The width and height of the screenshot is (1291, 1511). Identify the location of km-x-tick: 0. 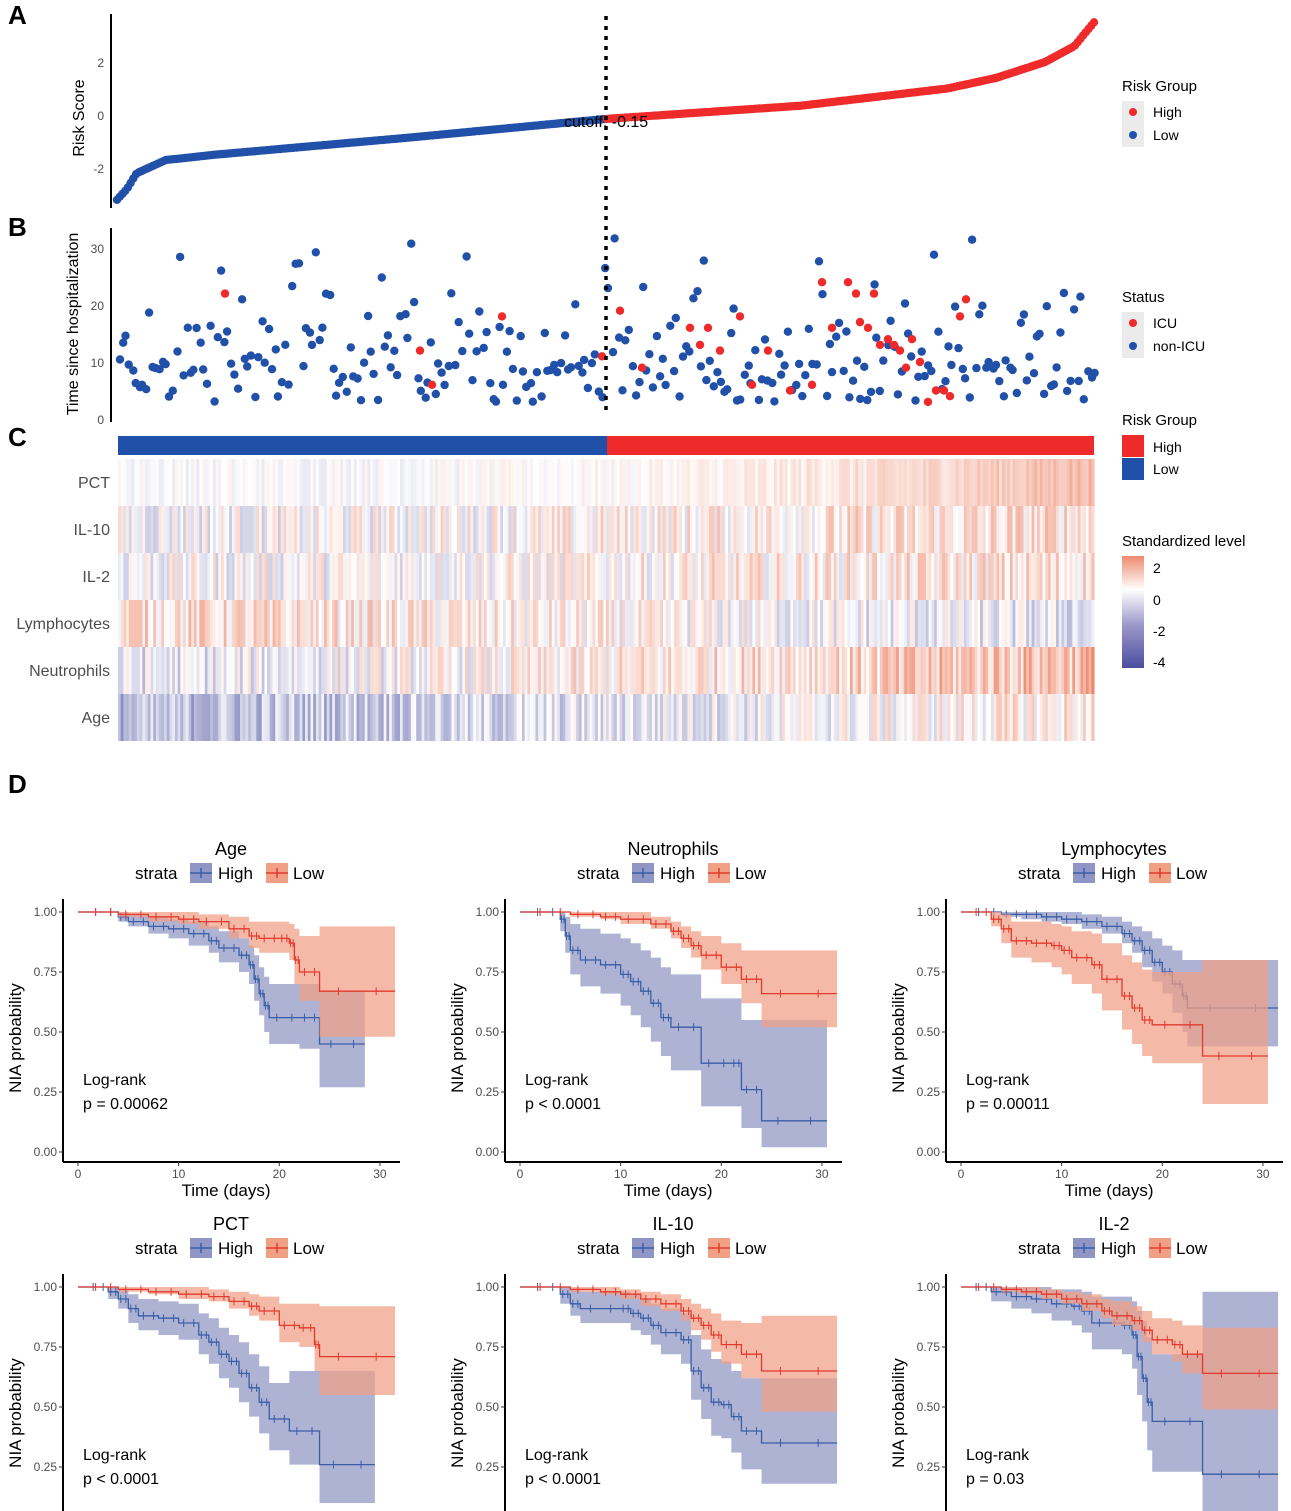
(520, 1174).